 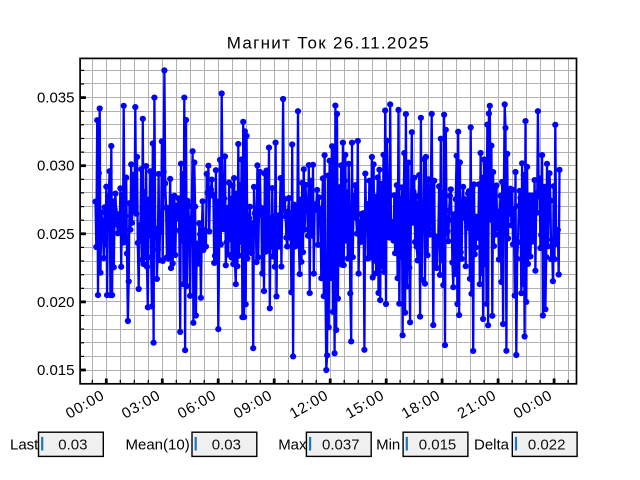 I want to click on svg-text: Min, so click(x=388, y=445).